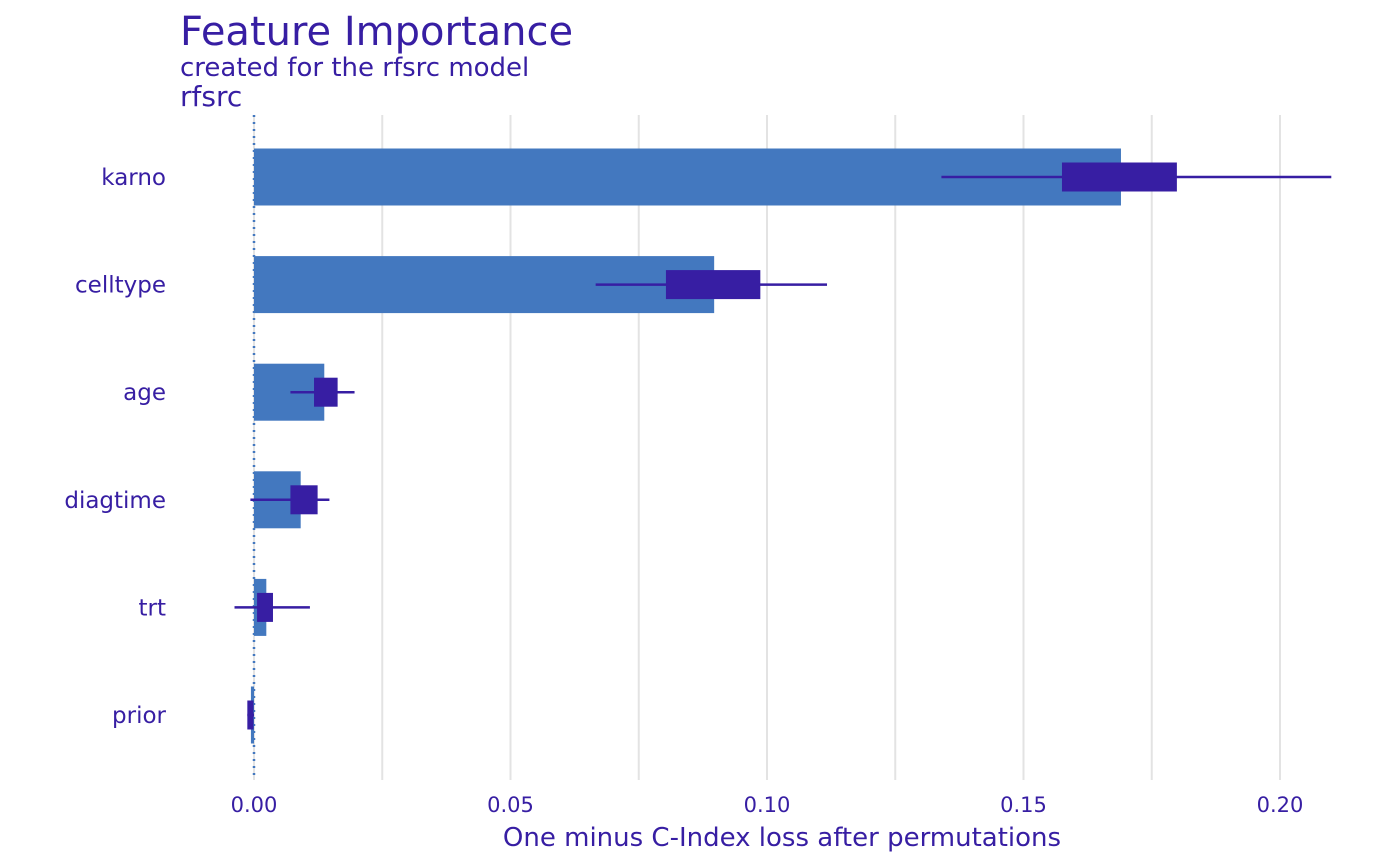  Describe the element at coordinates (1119, 177) in the screenshot. I see `box-karno` at that location.